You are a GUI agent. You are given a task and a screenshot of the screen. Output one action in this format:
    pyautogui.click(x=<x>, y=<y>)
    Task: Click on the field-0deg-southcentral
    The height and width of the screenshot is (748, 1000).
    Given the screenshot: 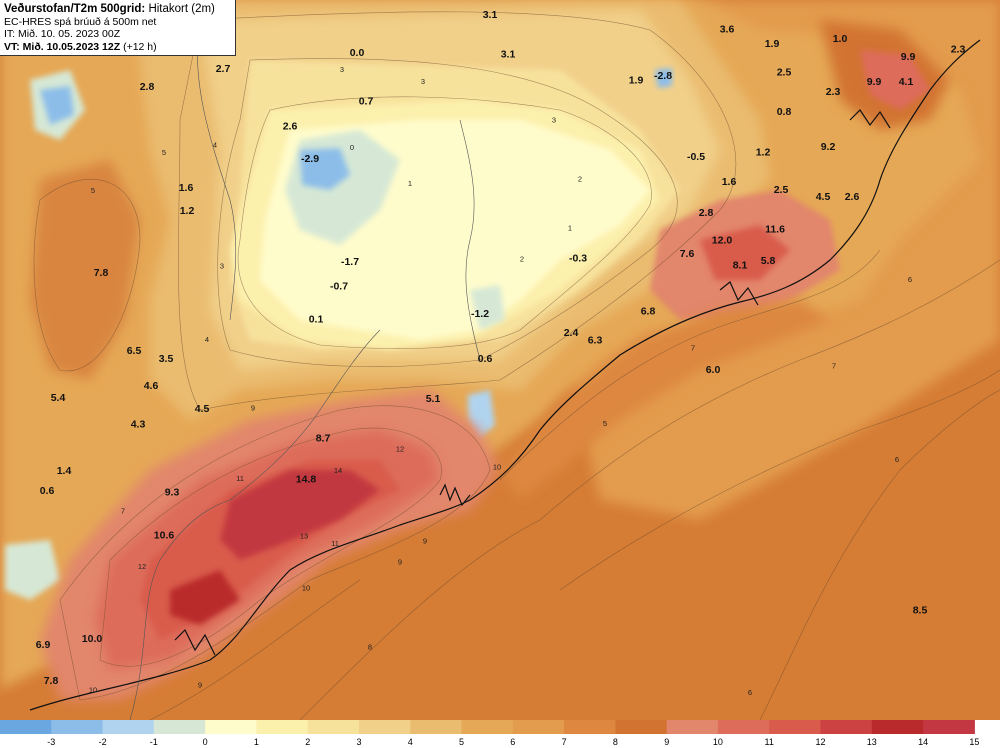 What is the action you would take?
    pyautogui.click(x=487, y=307)
    